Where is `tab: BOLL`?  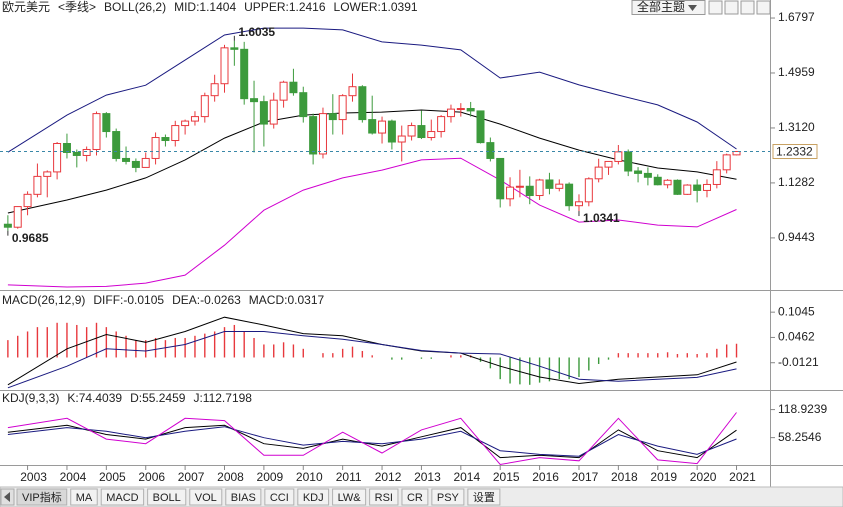
tab: BOLL is located at coordinates (167, 497).